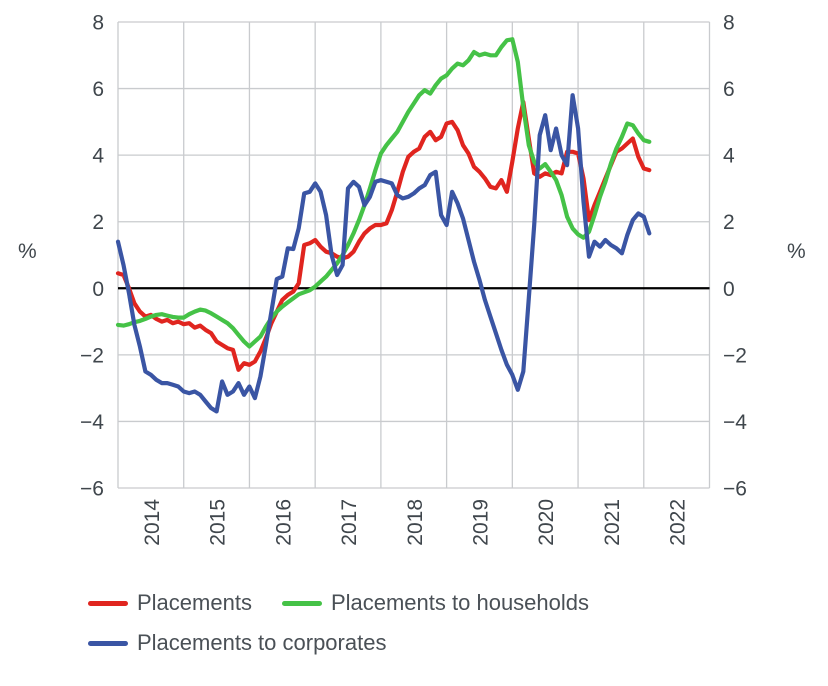 The height and width of the screenshot is (686, 828). What do you see at coordinates (108, 603) in the screenshot?
I see `placements-line-swatch-icon` at bounding box center [108, 603].